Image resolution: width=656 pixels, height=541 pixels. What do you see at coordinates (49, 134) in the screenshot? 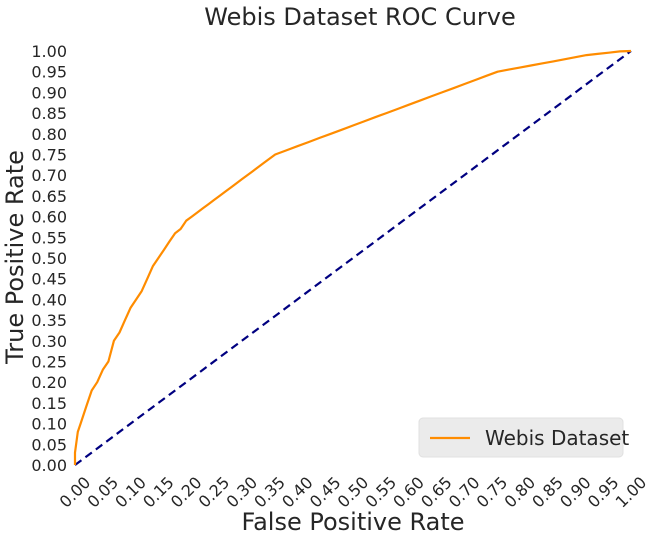
I see `y-tick-label: 0.80` at bounding box center [49, 134].